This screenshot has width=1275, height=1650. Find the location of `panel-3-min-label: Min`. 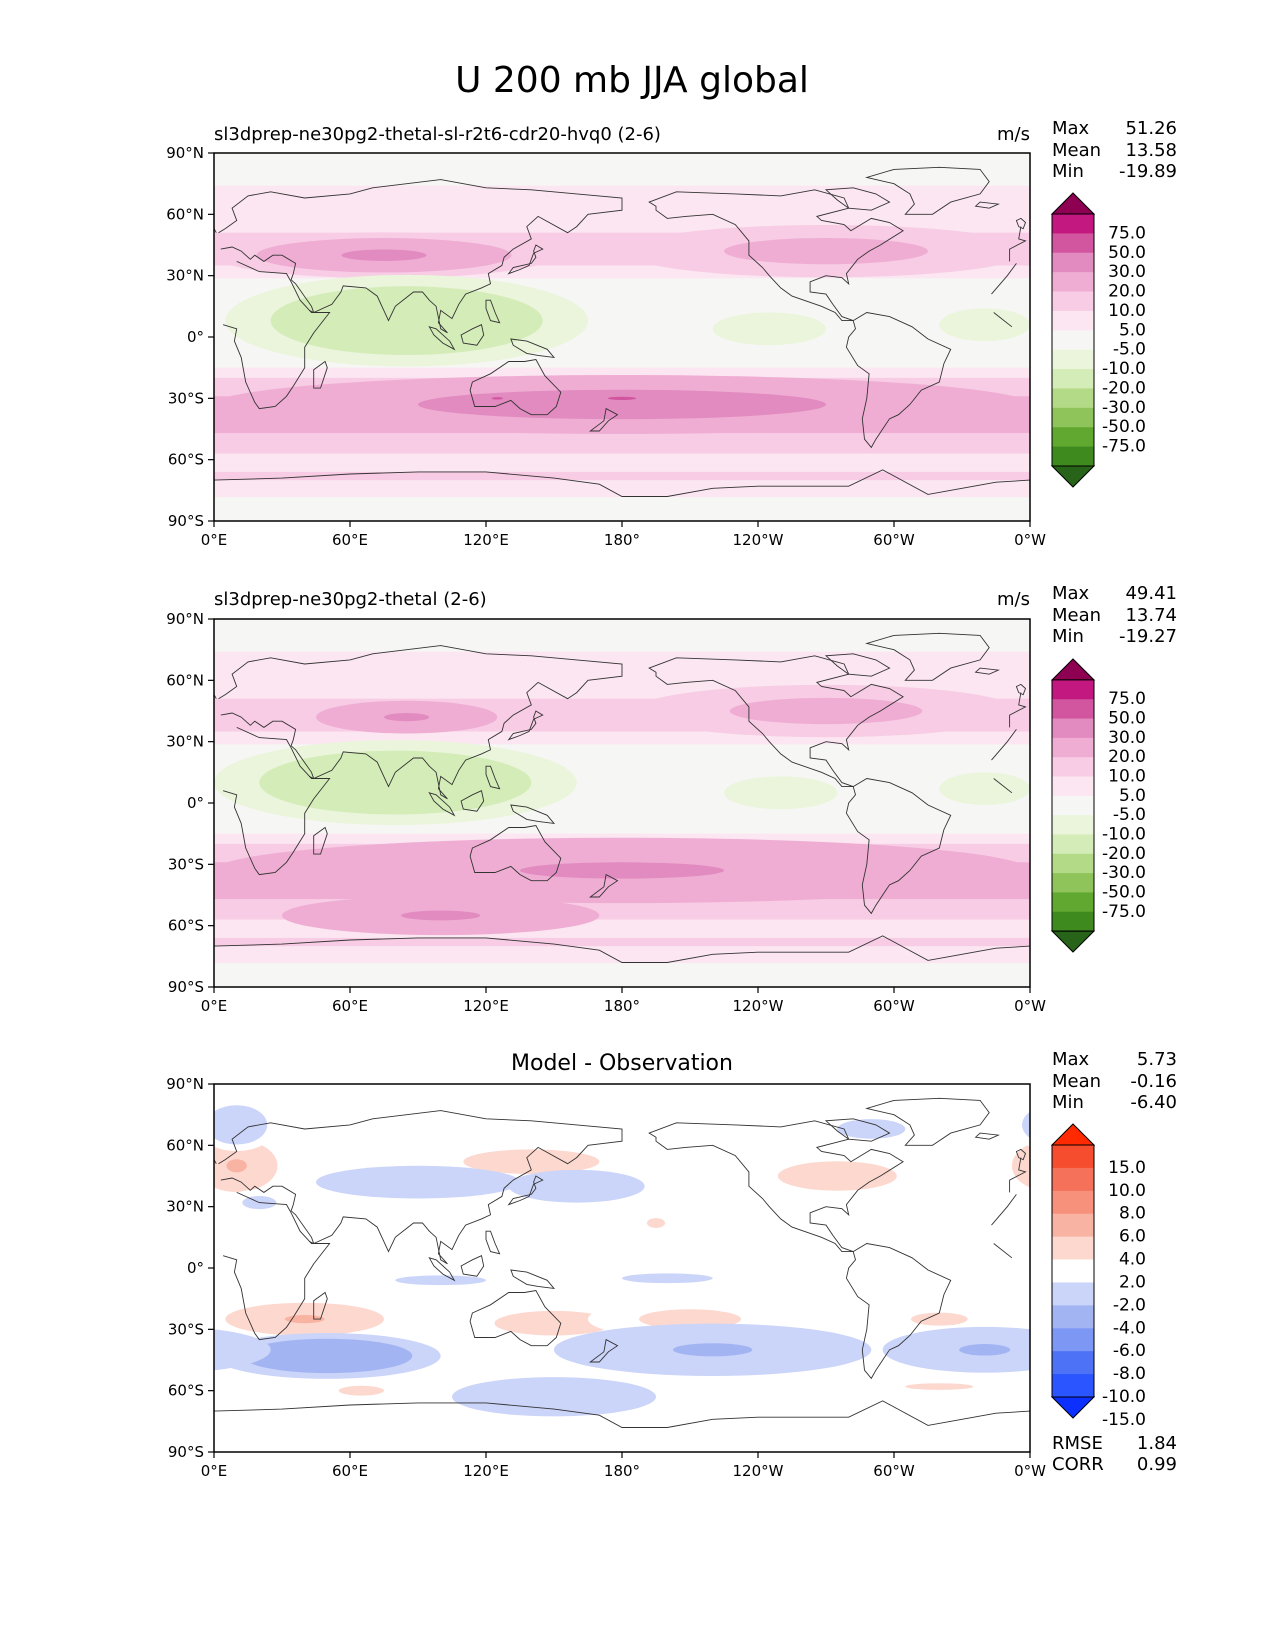

panel-3-min-label: Min is located at coordinates (1068, 1102).